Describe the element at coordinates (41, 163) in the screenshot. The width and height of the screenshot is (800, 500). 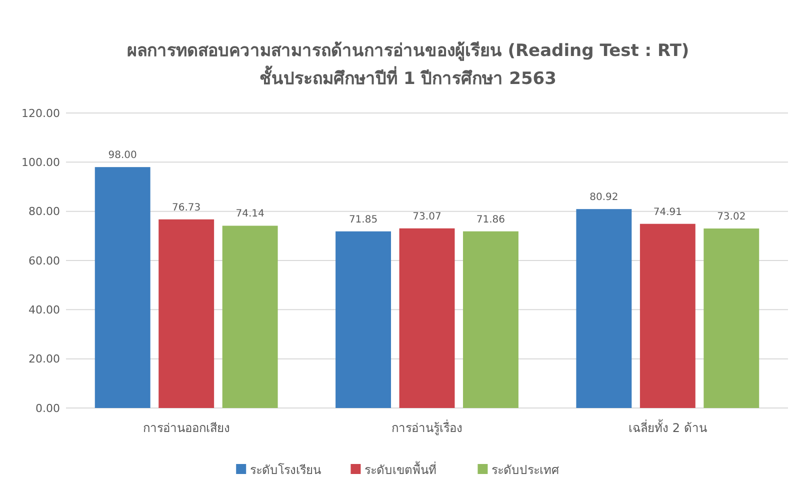
I see `y-tick-label: 100.00` at that location.